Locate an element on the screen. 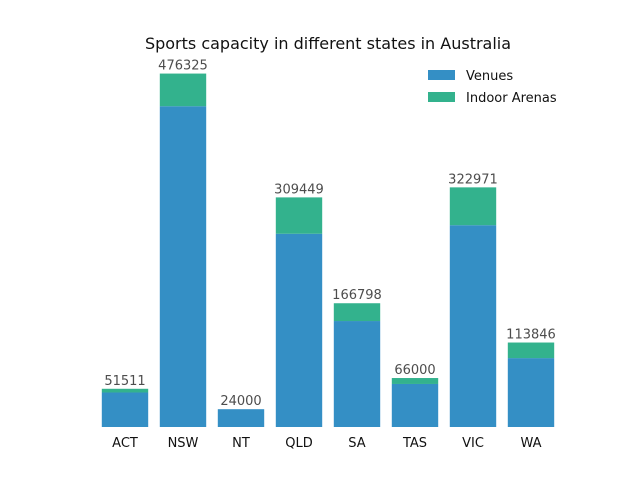 Image resolution: width=640 pixels, height=480 pixels. total-label-wa: 113846 is located at coordinates (531, 335).